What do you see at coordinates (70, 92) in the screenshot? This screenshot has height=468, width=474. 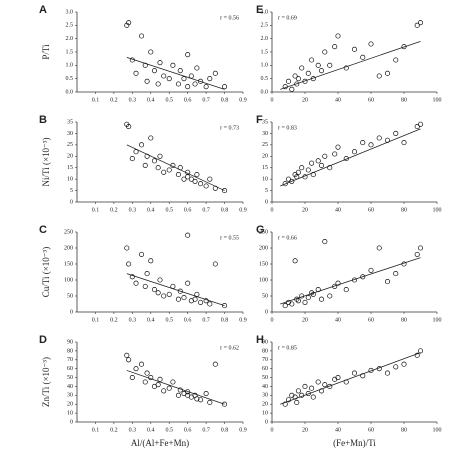 I see `y-tick-label: 0.0` at bounding box center [70, 92].